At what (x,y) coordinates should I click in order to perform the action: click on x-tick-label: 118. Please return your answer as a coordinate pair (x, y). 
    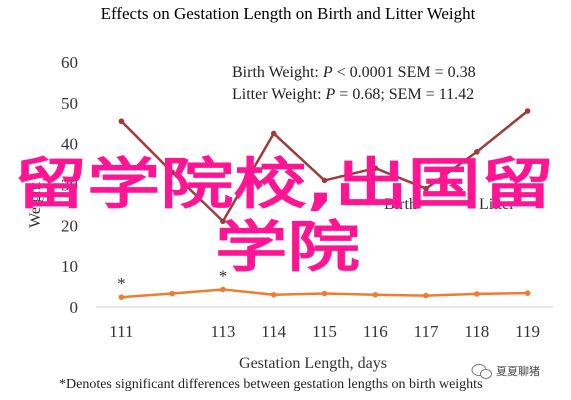
    Looking at the image, I should click on (476, 331).